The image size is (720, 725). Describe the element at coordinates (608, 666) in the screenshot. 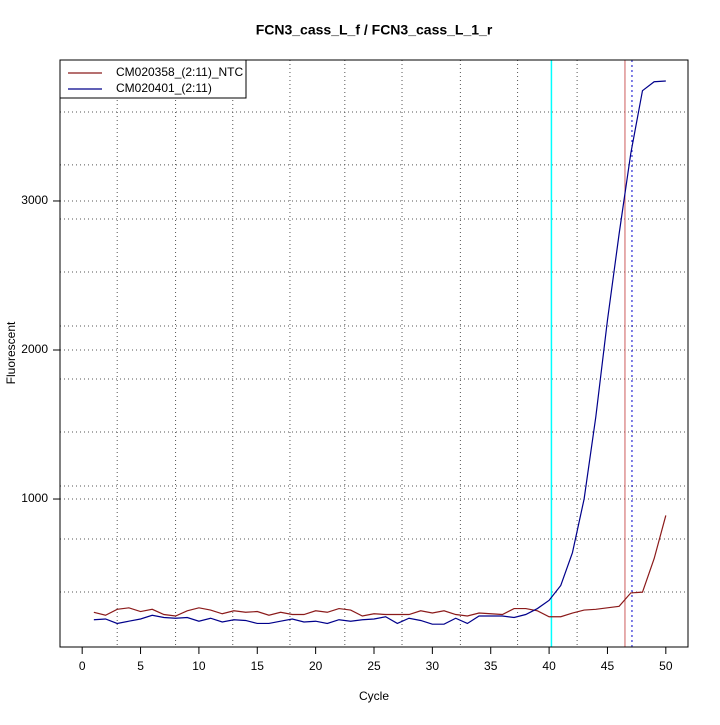

I see `x-tick-label: 45` at that location.